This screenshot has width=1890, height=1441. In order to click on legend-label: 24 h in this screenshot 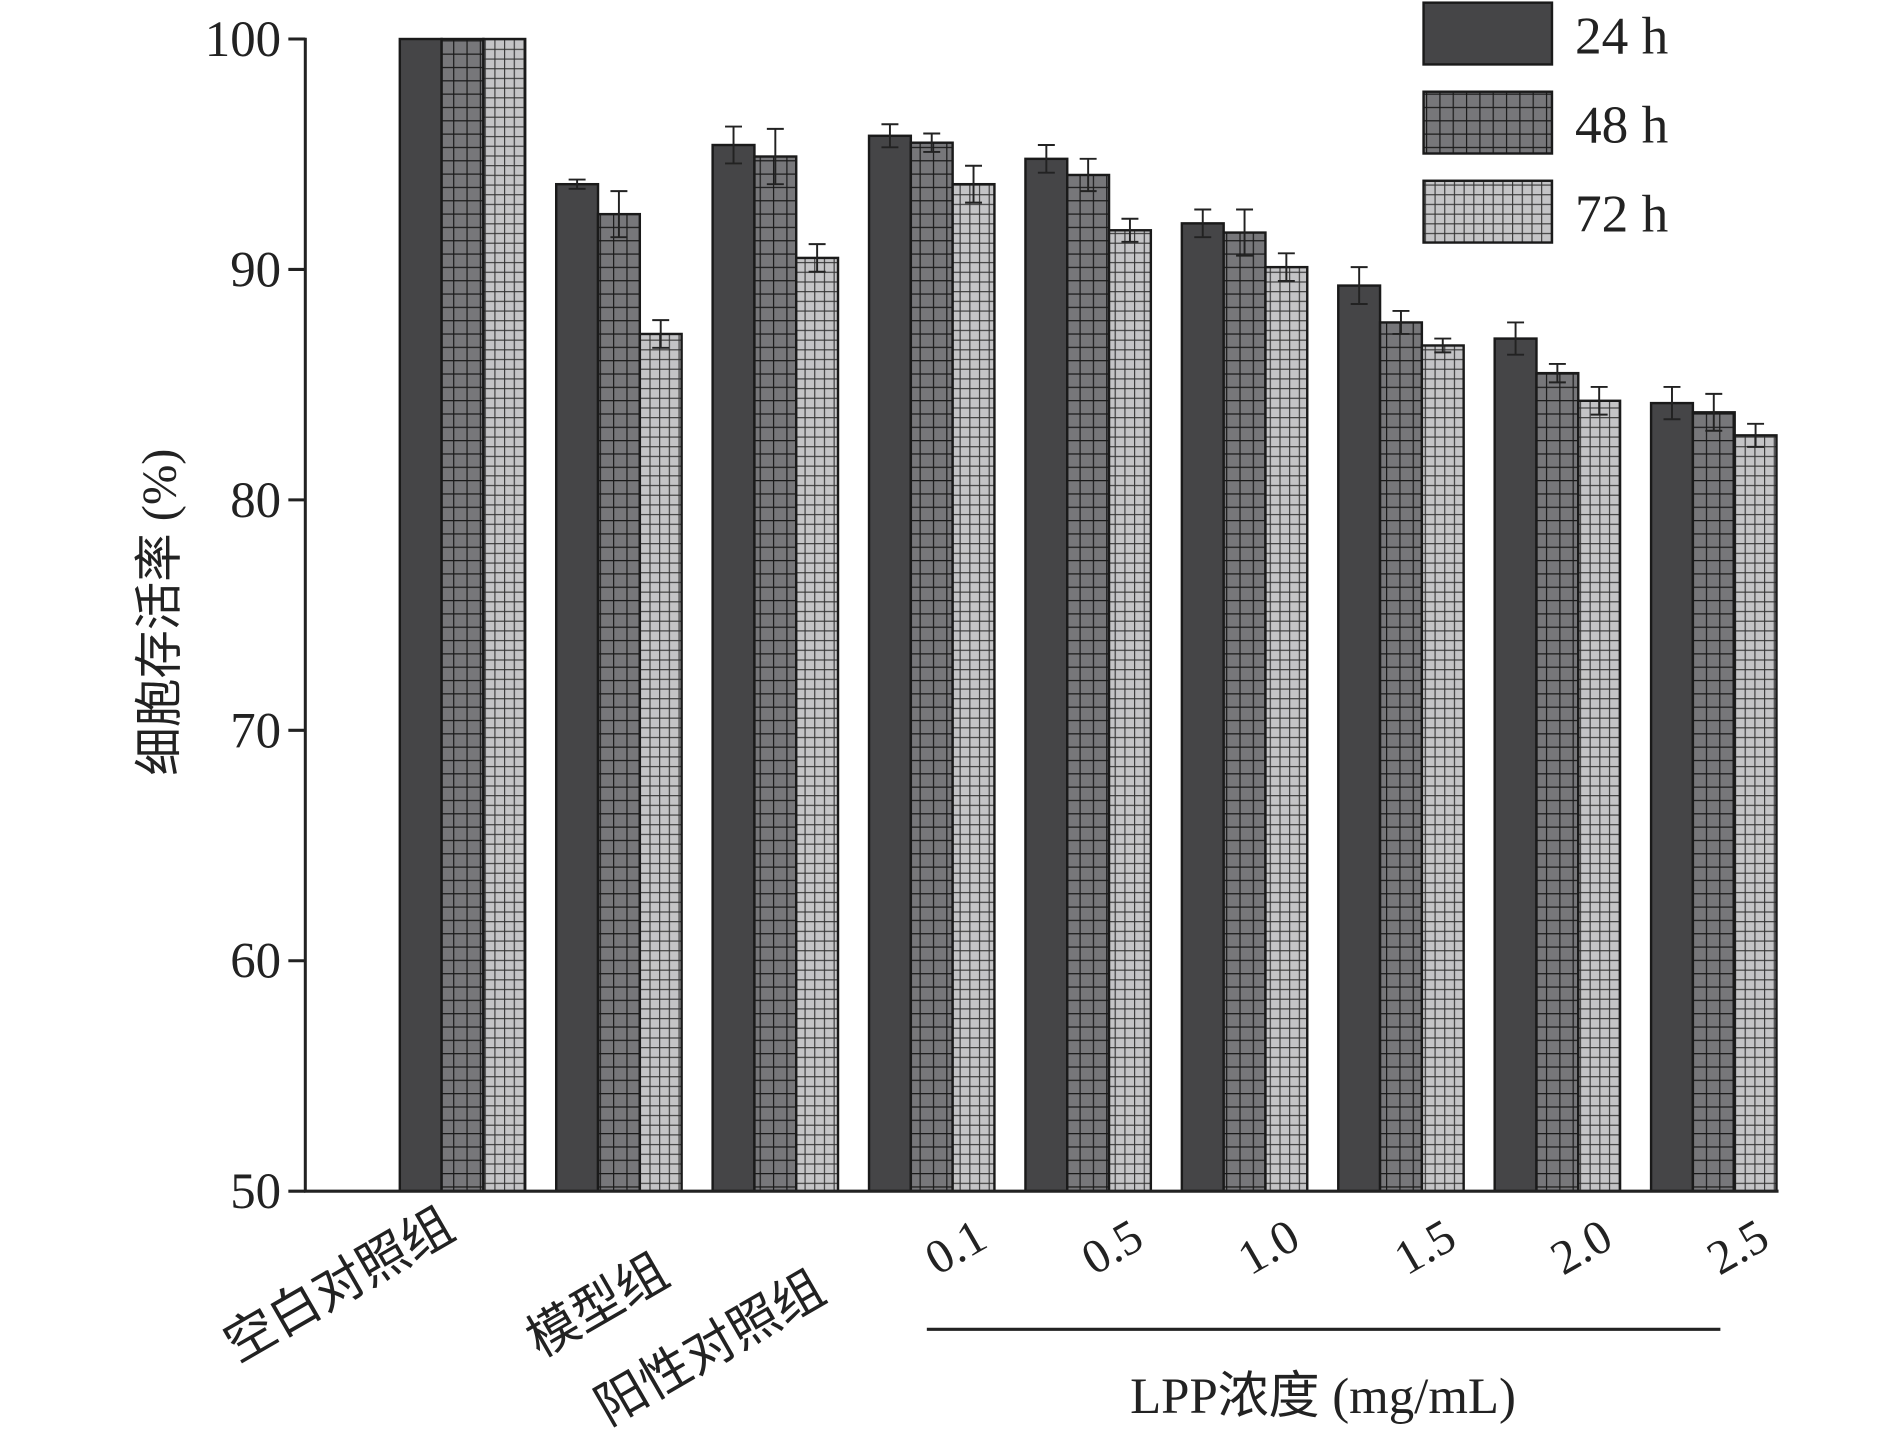, I will do `click(1621, 36)`.